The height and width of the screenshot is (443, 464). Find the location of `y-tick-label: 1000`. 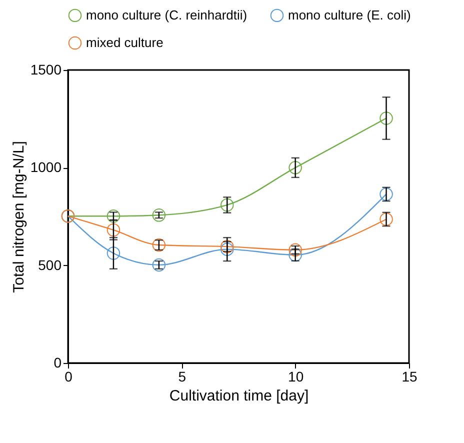

y-tick-label: 1000 is located at coordinates (46, 167).